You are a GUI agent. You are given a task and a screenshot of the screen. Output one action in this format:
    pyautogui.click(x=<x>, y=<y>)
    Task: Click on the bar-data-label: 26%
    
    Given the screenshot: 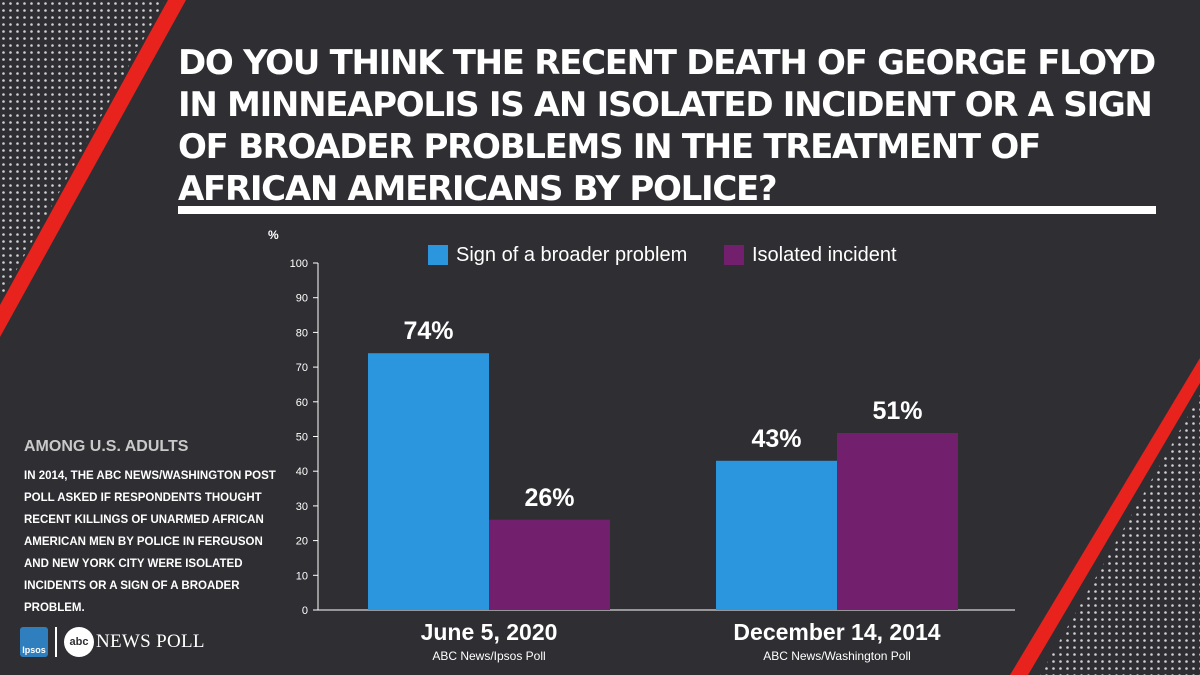 What is the action you would take?
    pyautogui.click(x=549, y=498)
    